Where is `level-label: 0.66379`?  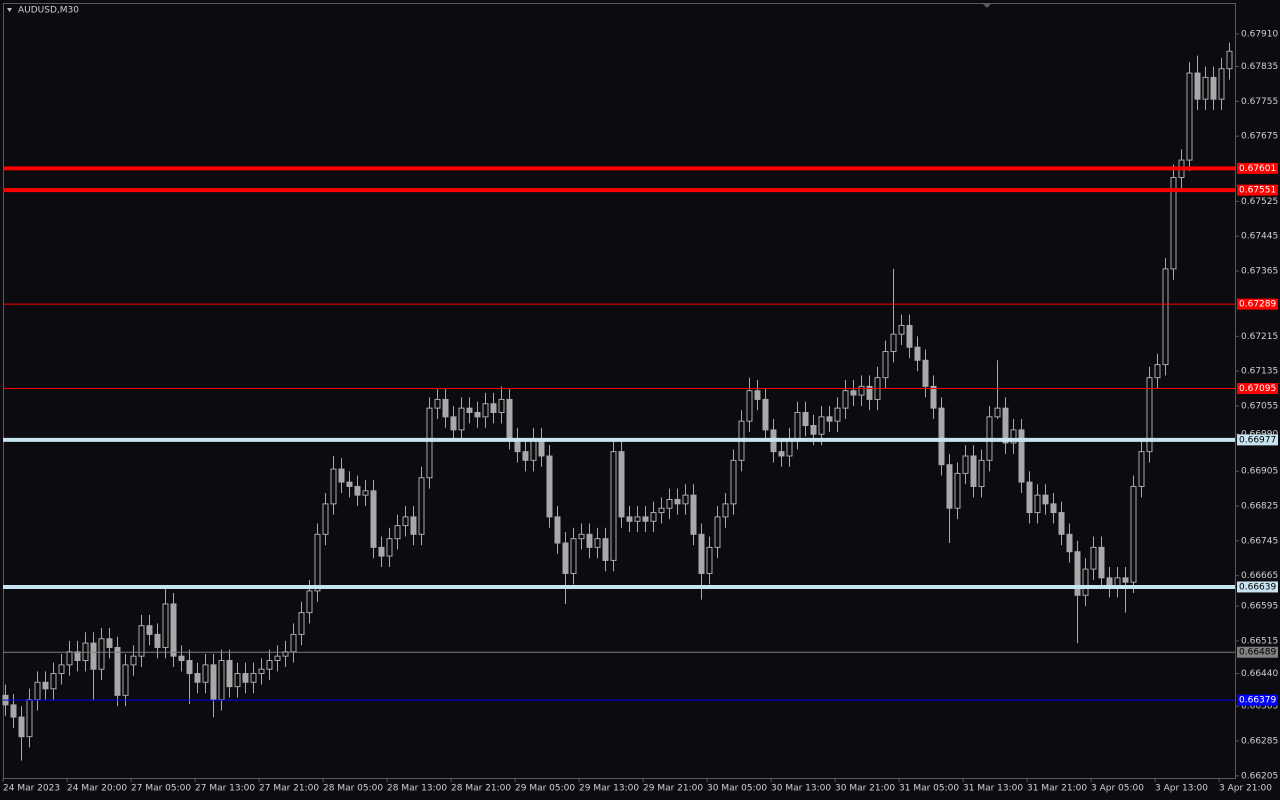 level-label: 0.66379 is located at coordinates (1257, 701).